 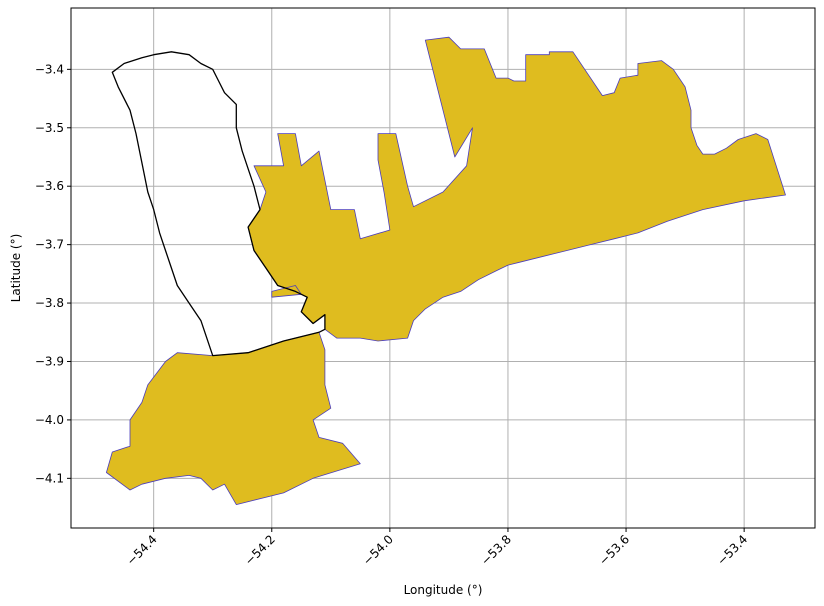 I want to click on y-tick-label: −3.9, so click(x=49, y=361).